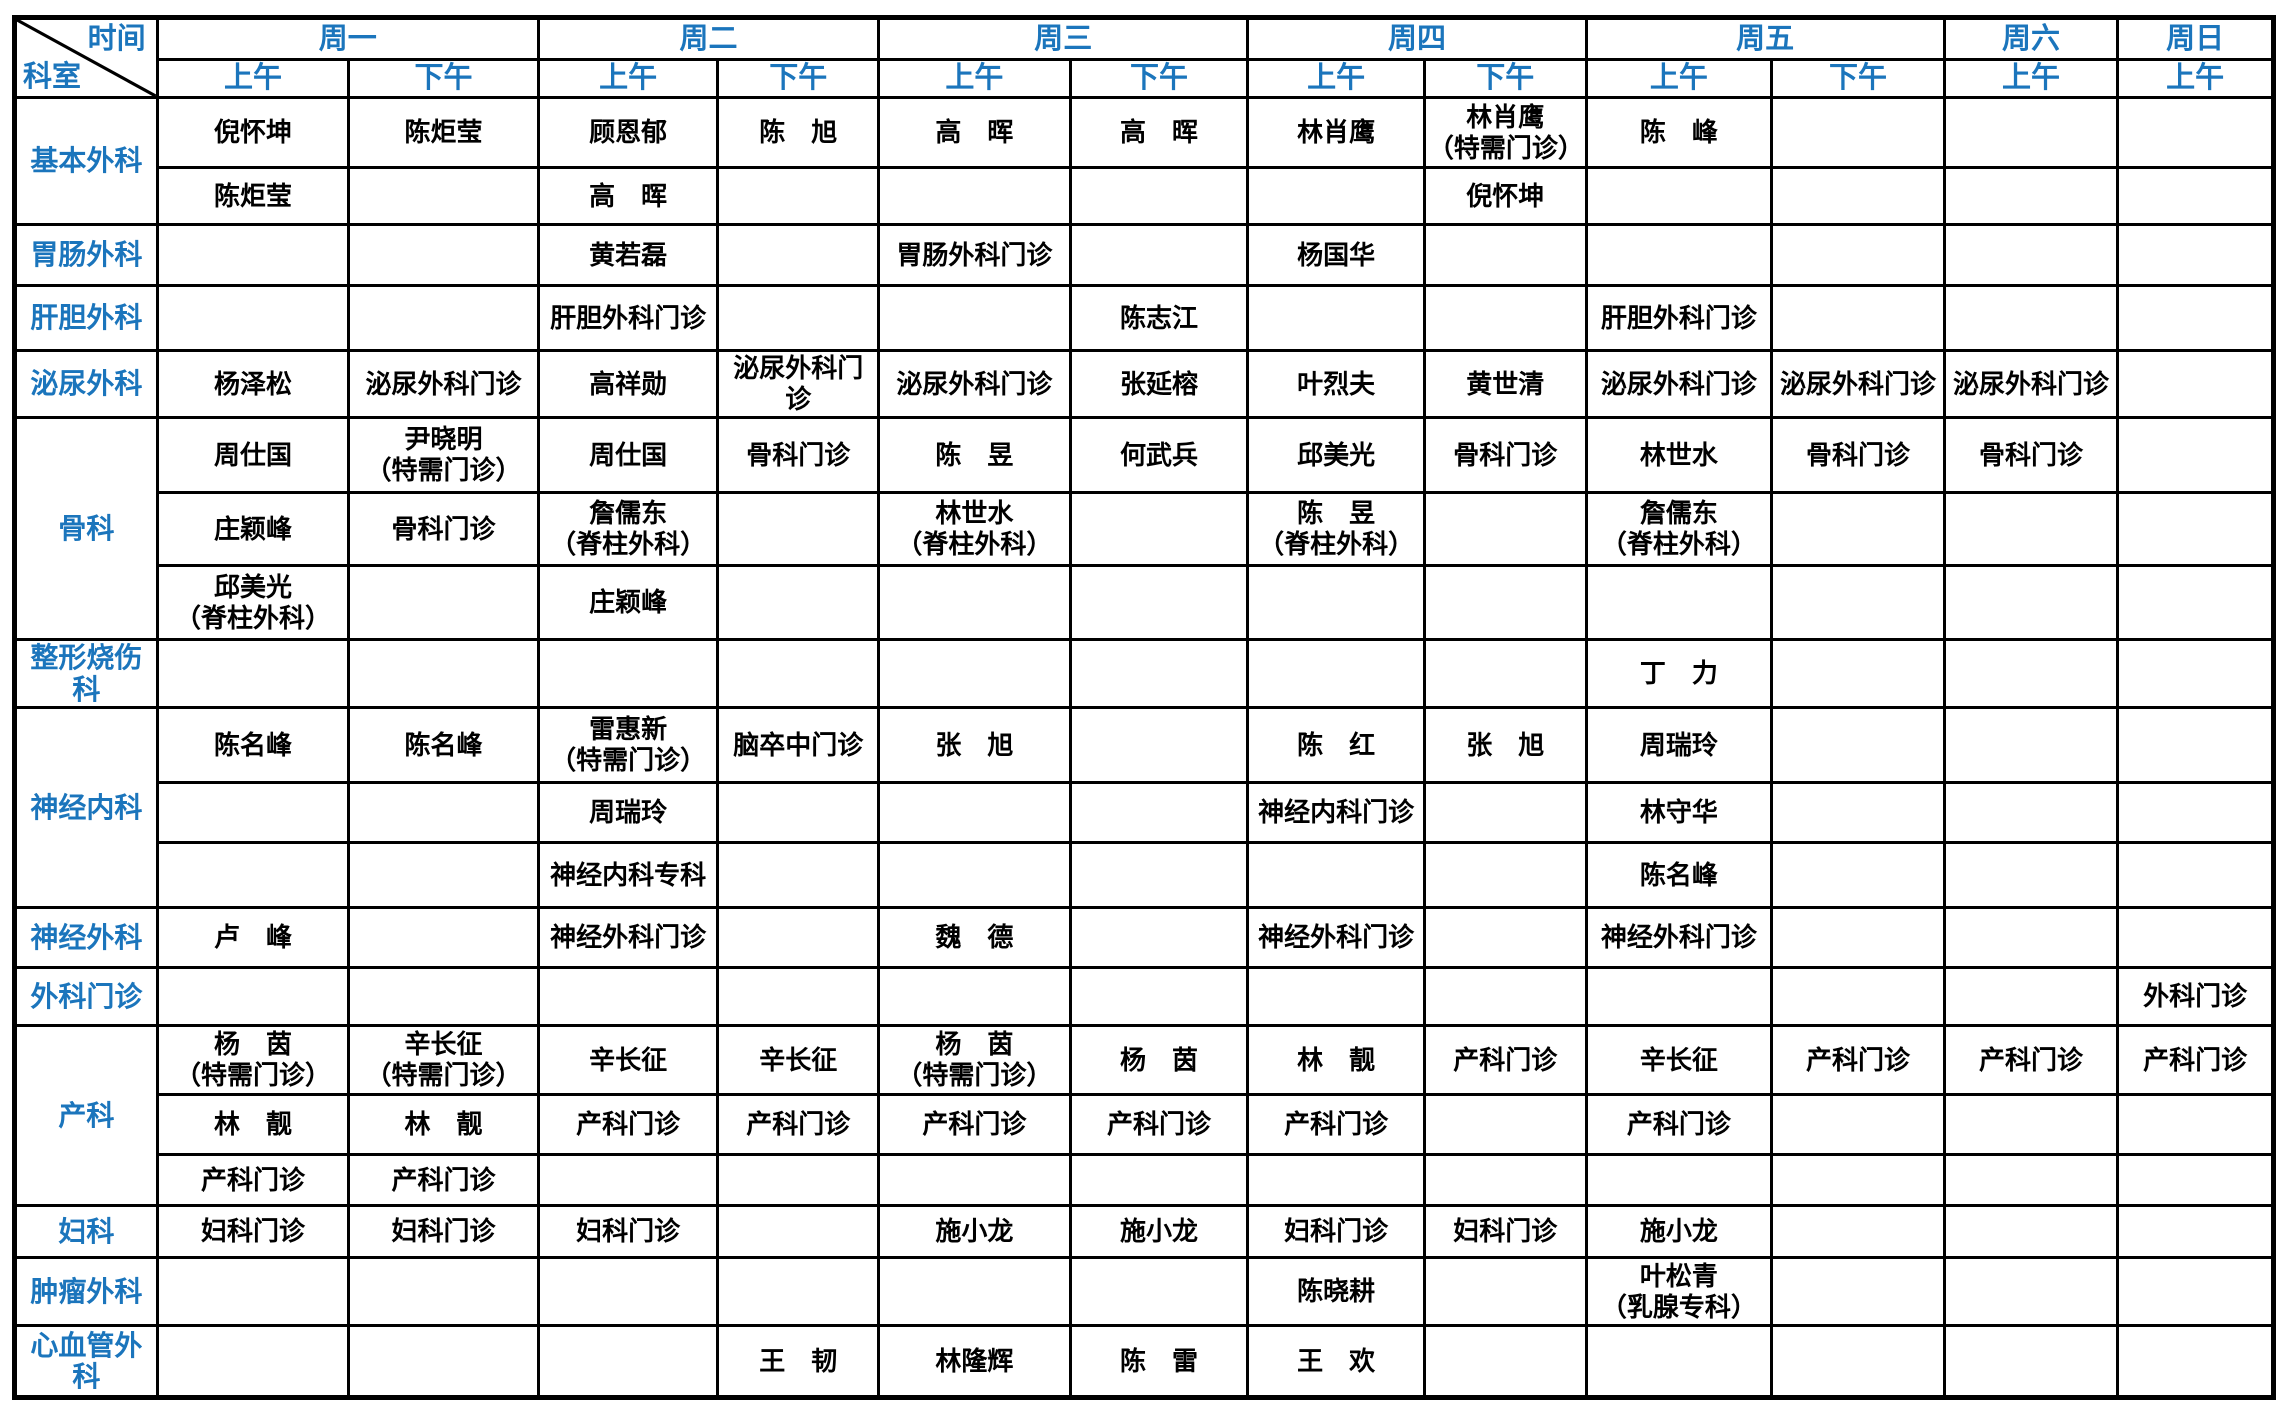 The height and width of the screenshot is (1410, 2276). What do you see at coordinates (1145, 602) in the screenshot?
I see `table-row: 邱美光 （脊柱外科） 庄颖峰` at bounding box center [1145, 602].